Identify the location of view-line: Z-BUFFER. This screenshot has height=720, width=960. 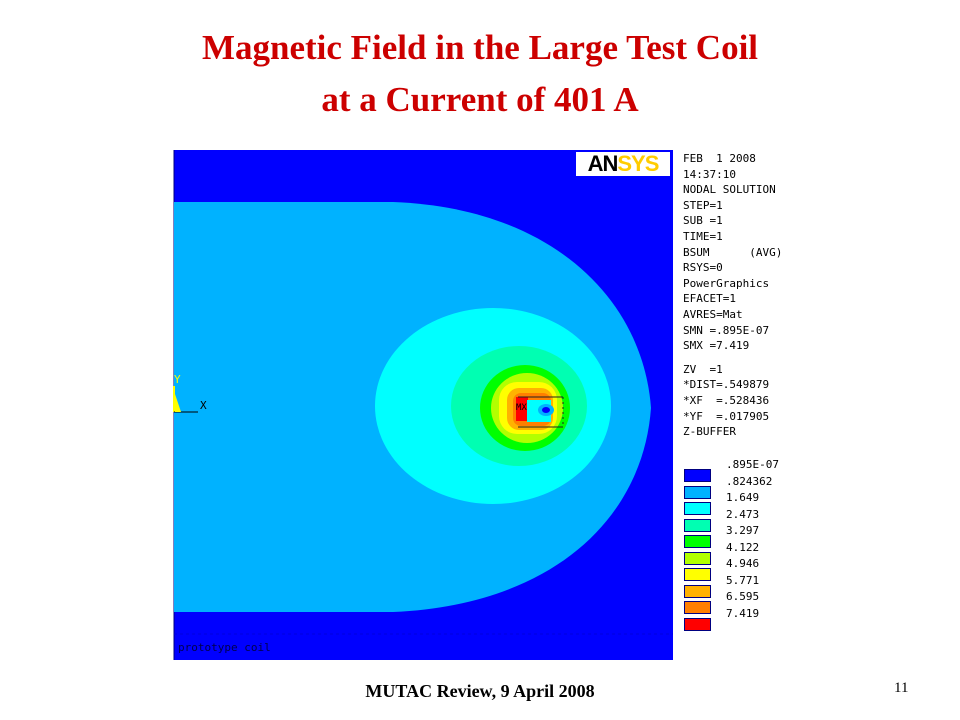
(709, 432).